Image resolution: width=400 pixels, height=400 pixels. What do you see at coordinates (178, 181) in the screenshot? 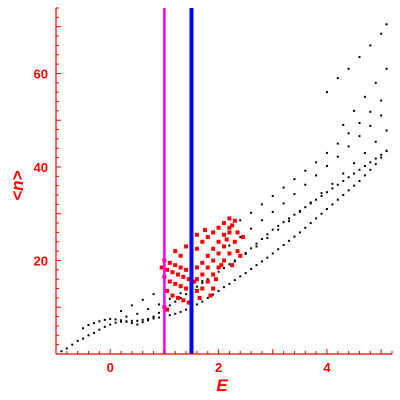
I see `reference-lines` at bounding box center [178, 181].